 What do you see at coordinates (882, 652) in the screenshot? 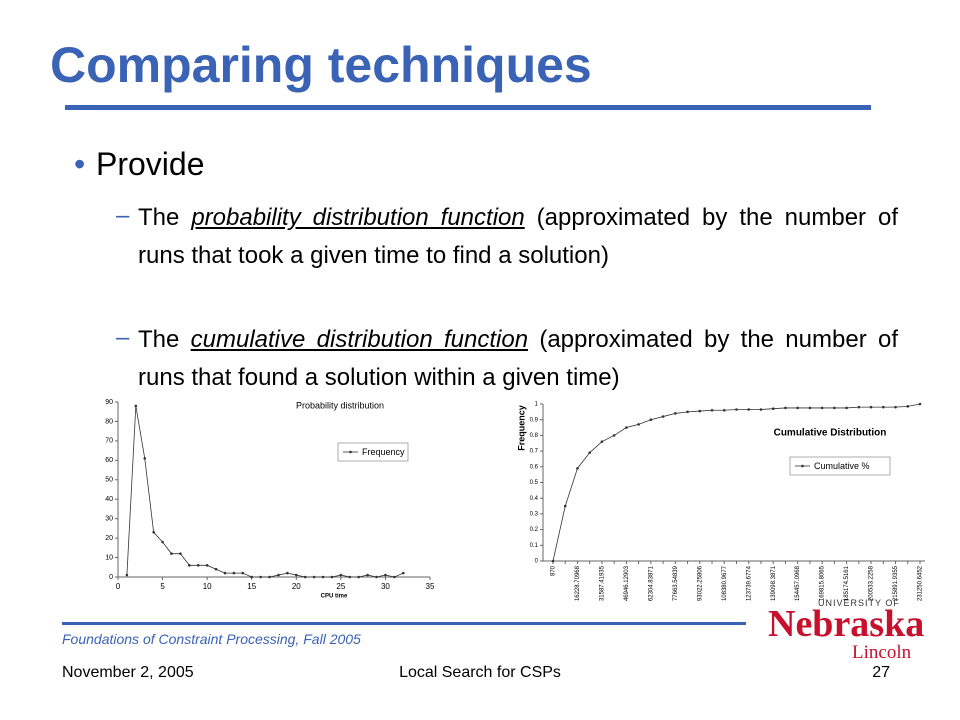
I see `logo-campus: Lincoln` at bounding box center [882, 652].